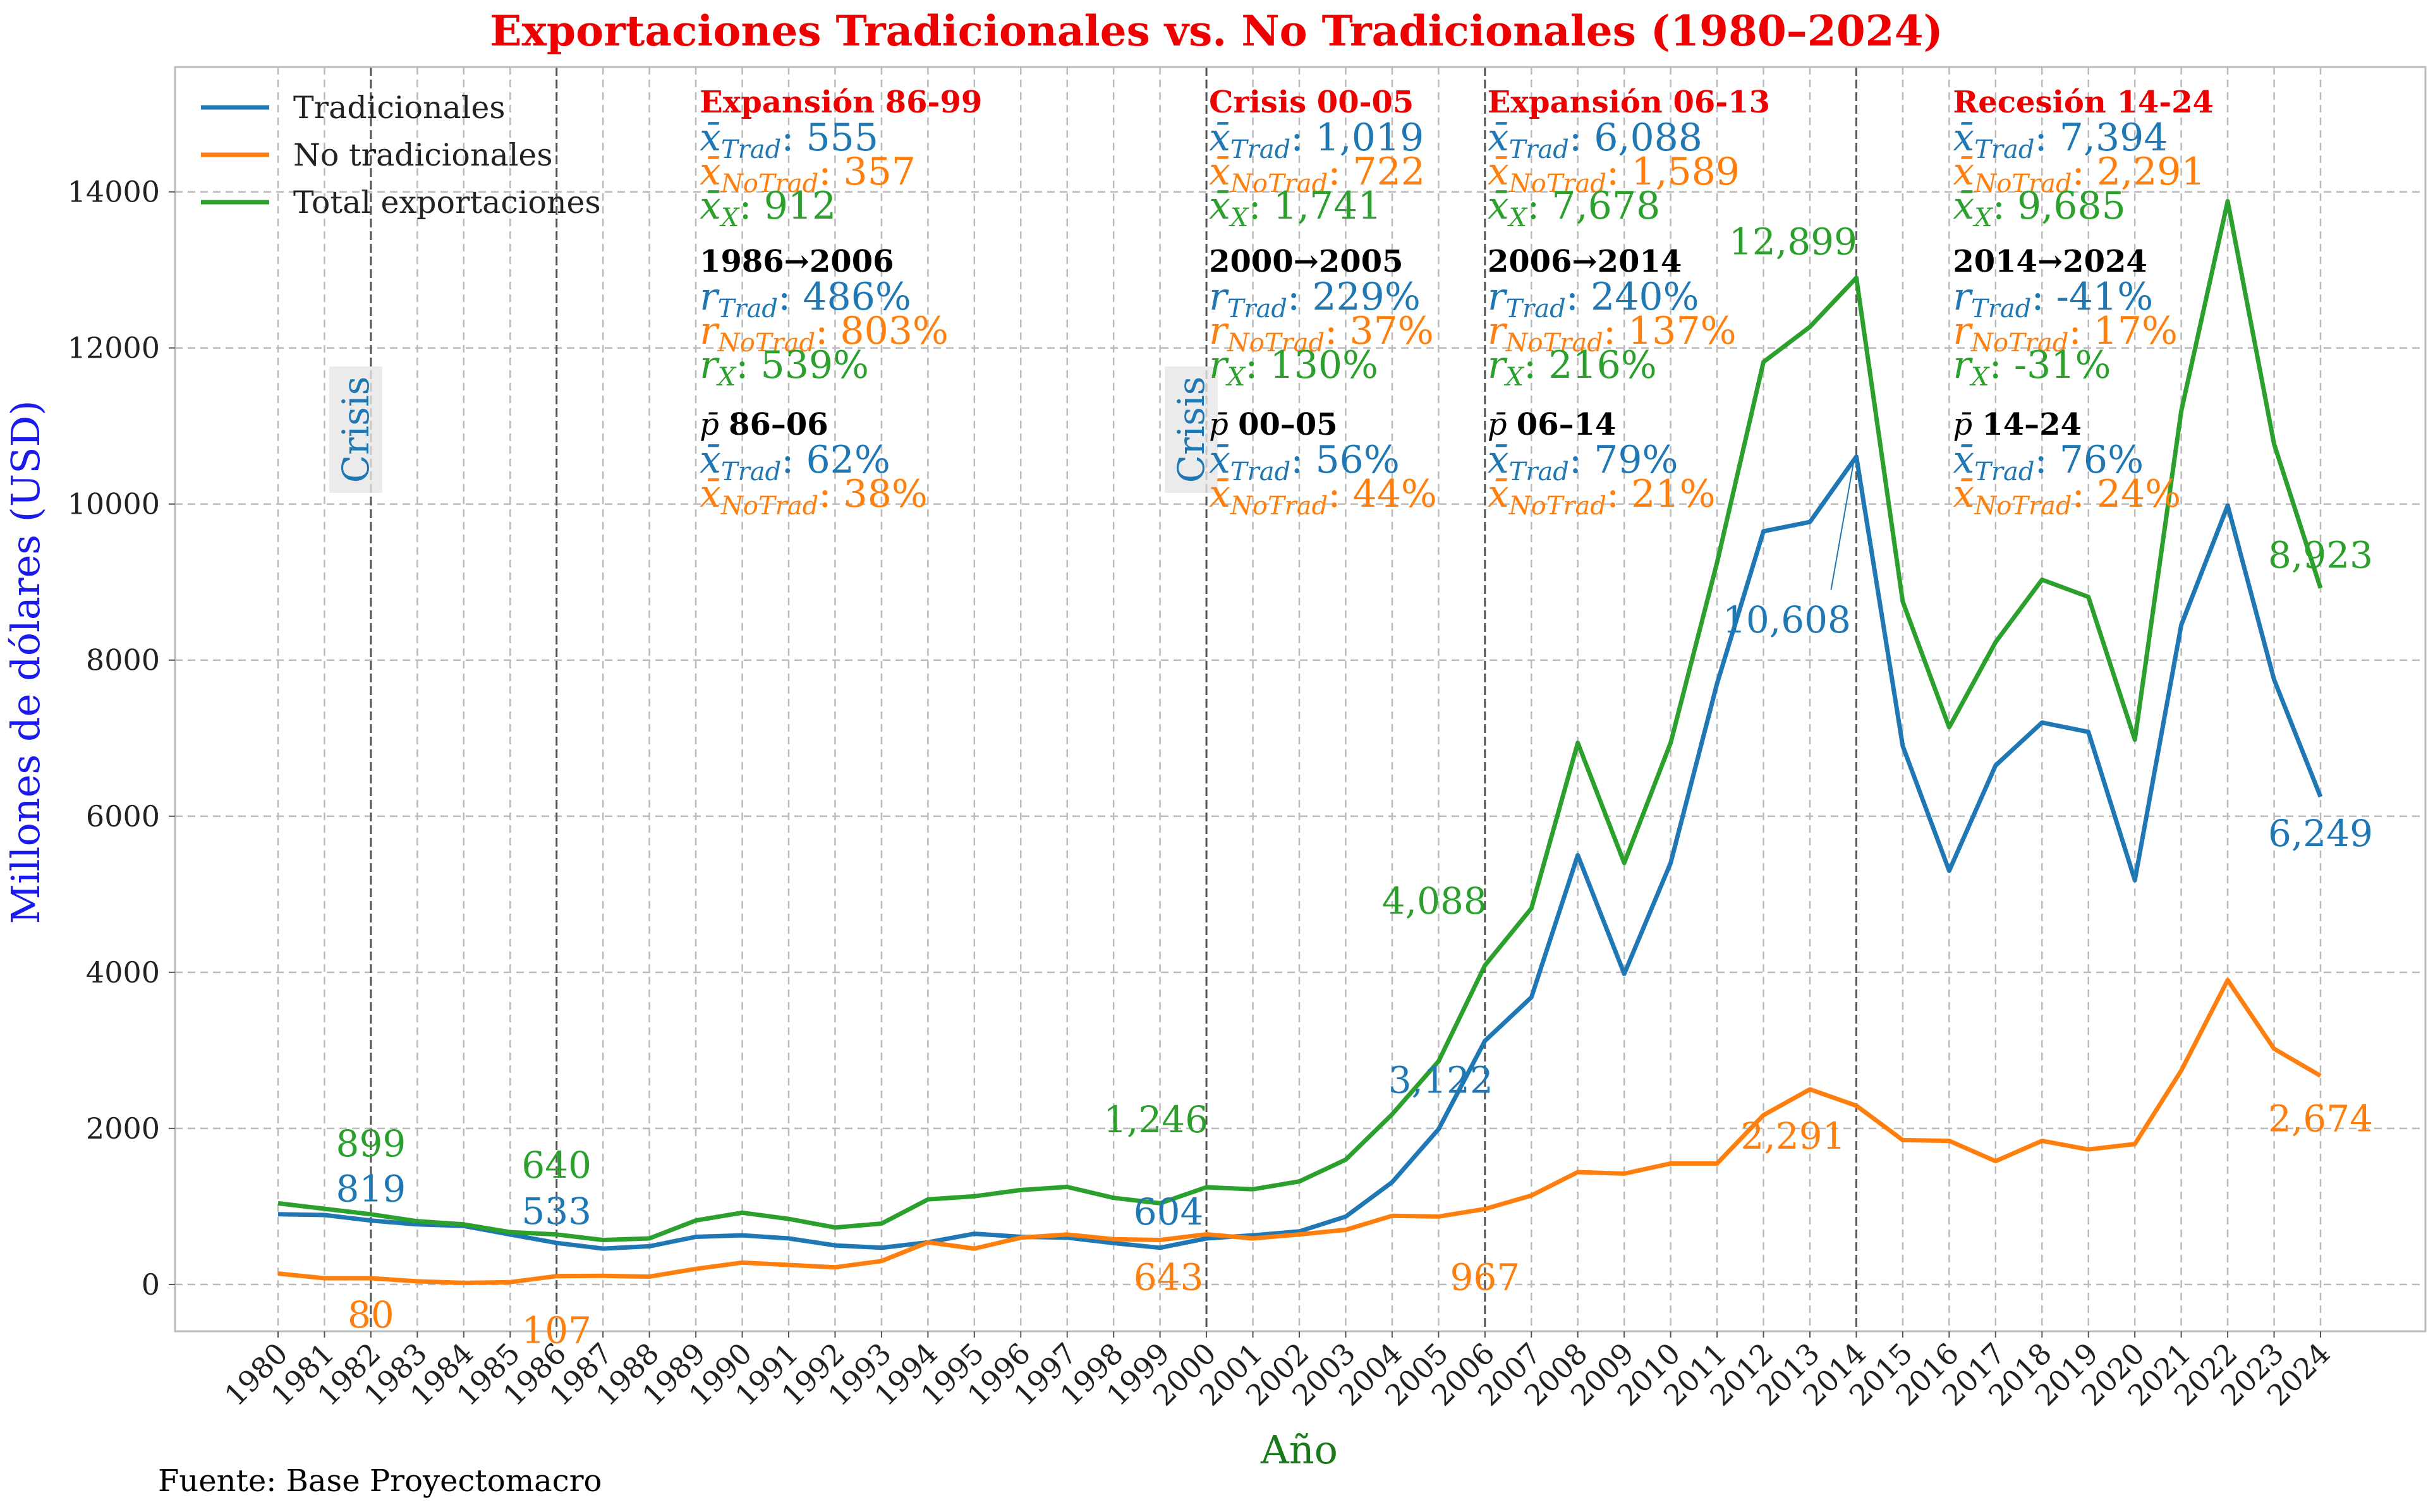  I want to click on data-point-label: 899, so click(371, 1143).